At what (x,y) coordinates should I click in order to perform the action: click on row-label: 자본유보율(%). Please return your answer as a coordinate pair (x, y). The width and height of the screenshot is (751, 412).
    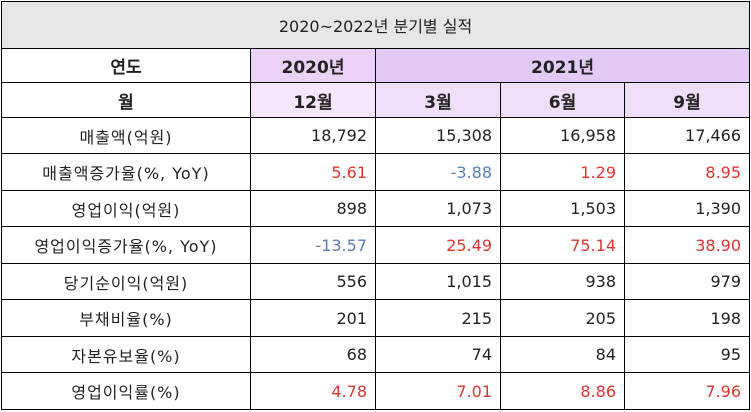
    Looking at the image, I should click on (126, 354).